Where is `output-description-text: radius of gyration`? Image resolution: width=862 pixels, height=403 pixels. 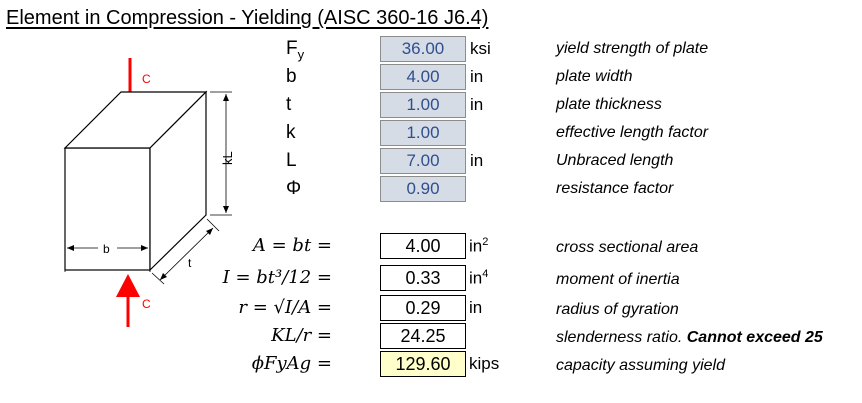 output-description-text: radius of gyration is located at coordinates (617, 309).